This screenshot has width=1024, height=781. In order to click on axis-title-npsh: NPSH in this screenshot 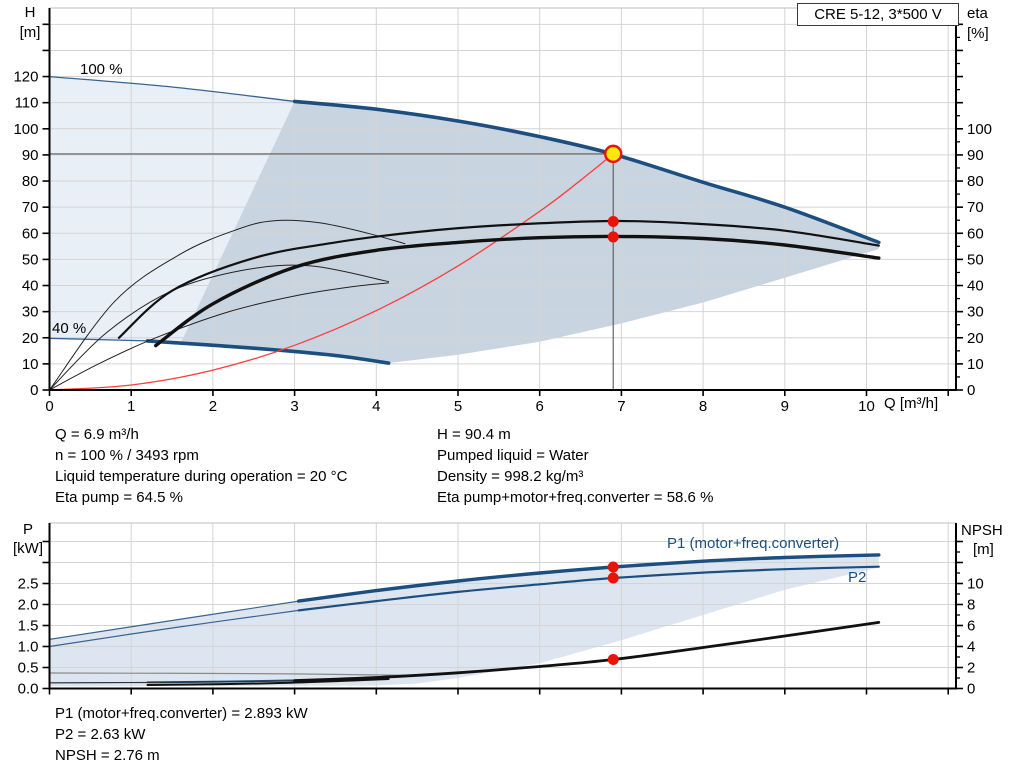, I will do `click(982, 530)`.